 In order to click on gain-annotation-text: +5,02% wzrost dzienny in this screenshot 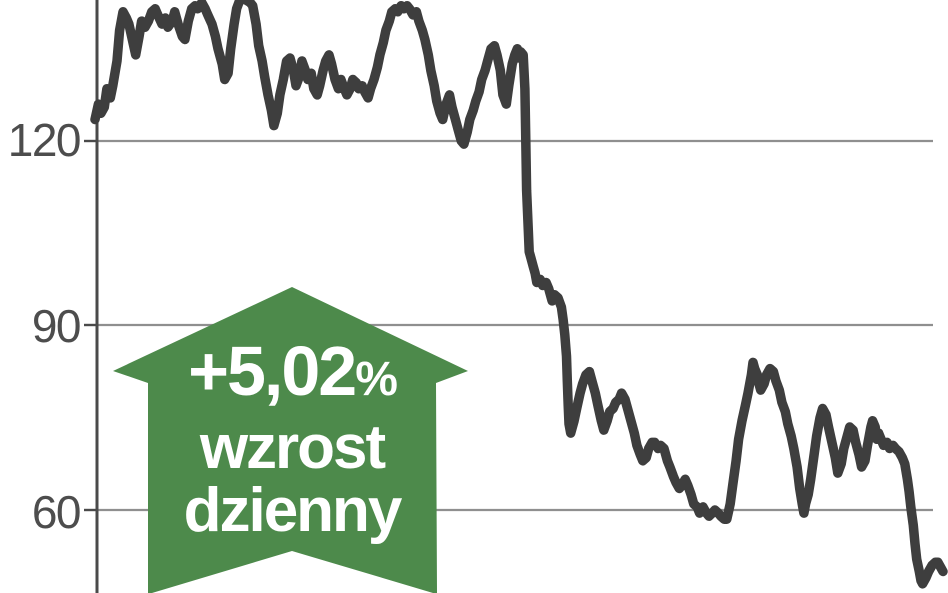, I will do `click(294, 438)`.